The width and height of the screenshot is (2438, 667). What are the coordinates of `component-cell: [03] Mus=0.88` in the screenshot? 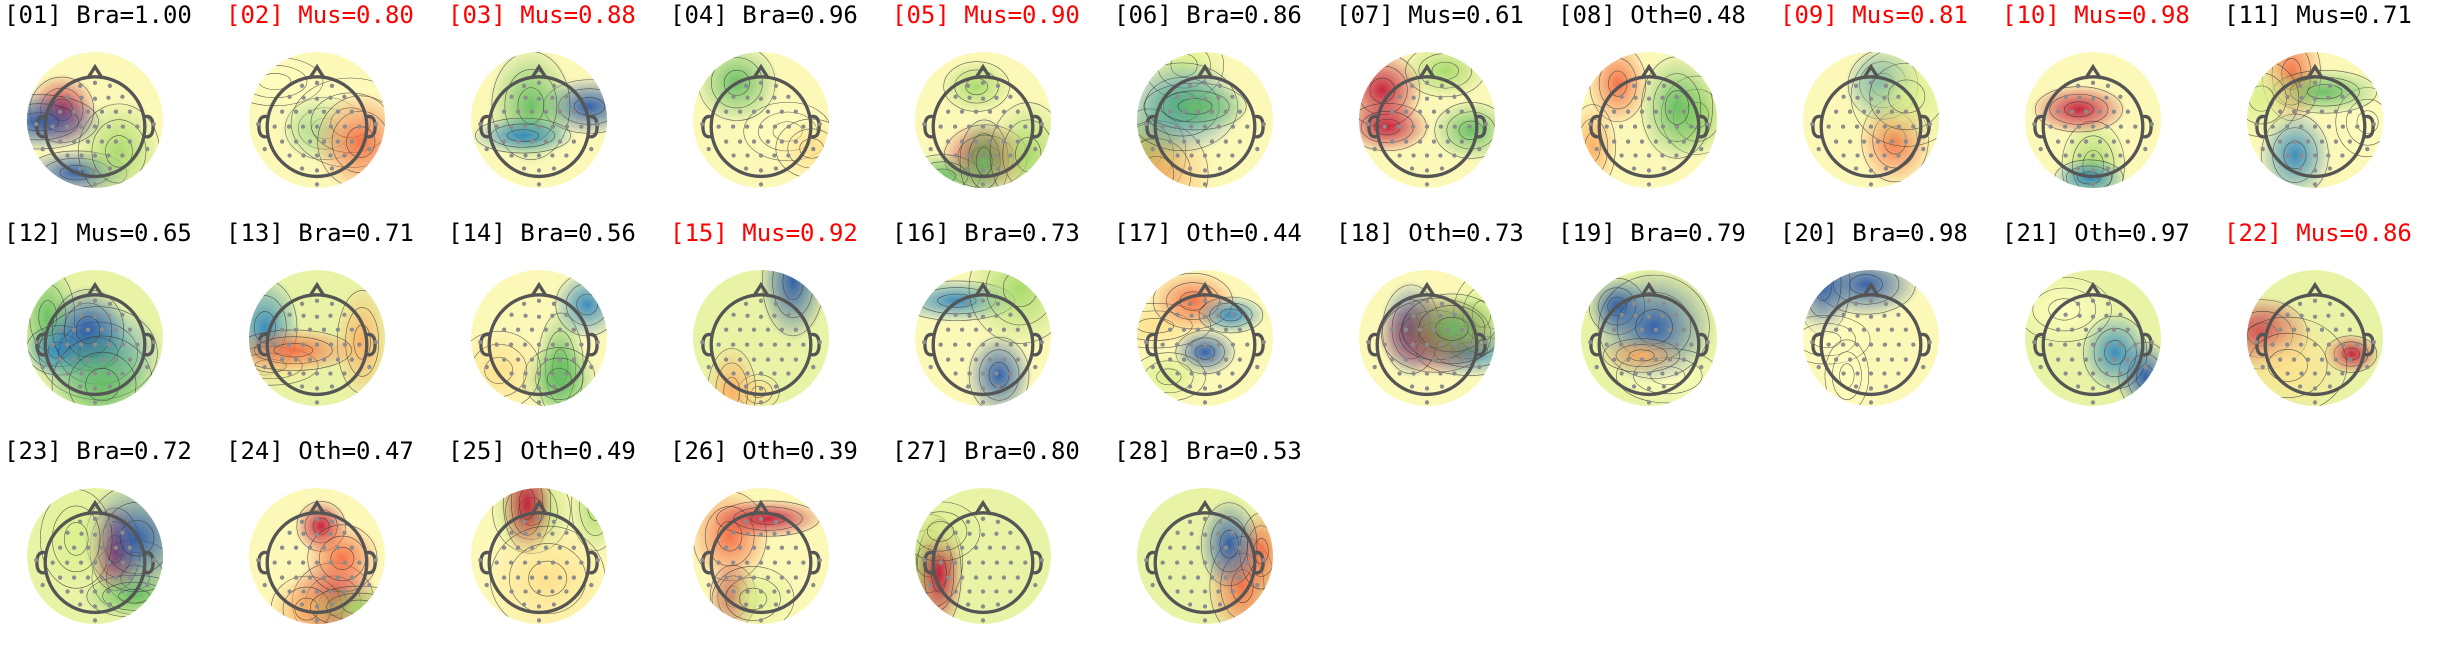 It's located at (560, 110).